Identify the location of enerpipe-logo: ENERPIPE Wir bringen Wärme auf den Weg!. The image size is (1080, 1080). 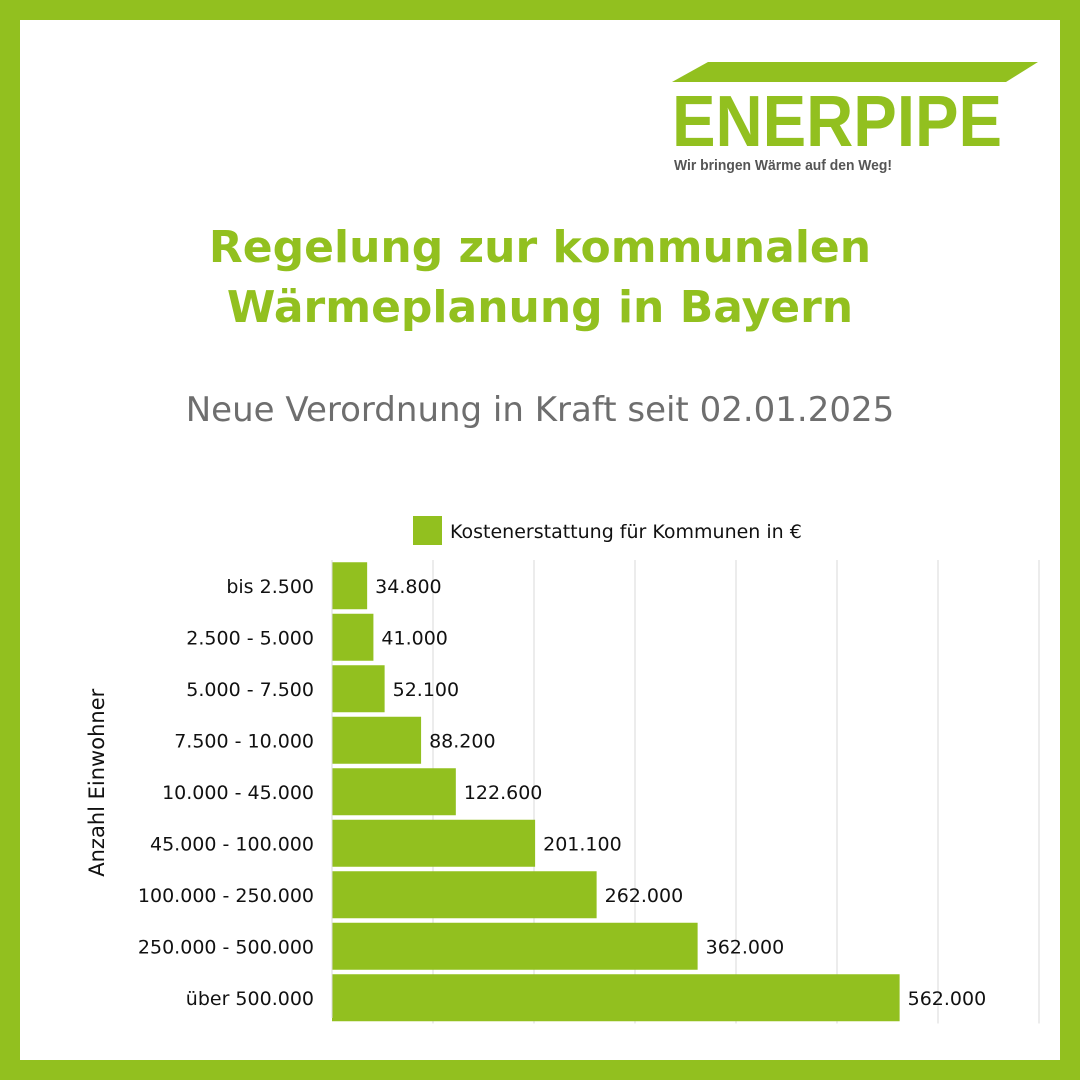
(857, 110).